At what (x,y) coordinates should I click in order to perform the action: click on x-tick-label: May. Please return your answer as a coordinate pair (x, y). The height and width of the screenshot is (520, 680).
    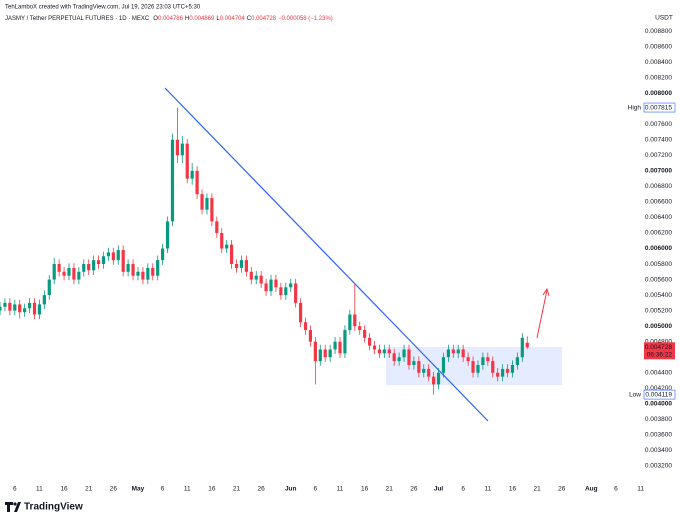
    Looking at the image, I should click on (138, 489).